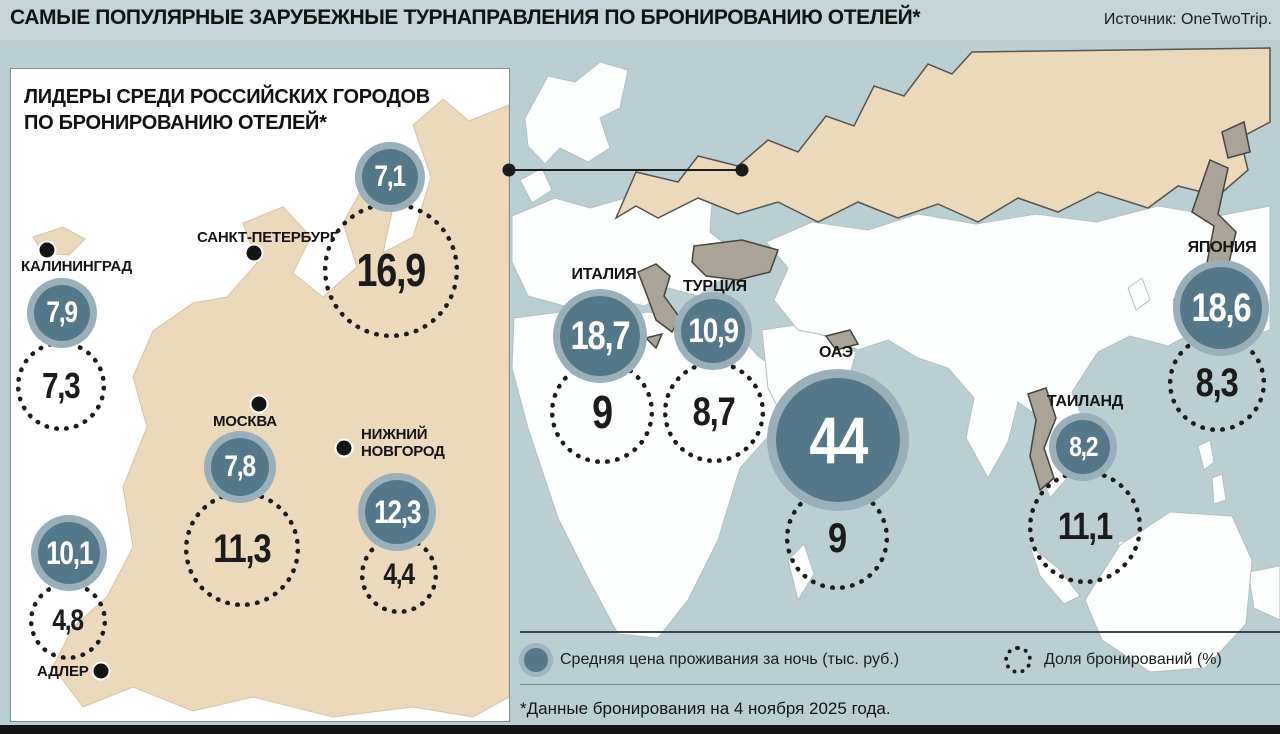 Image resolution: width=1280 pixels, height=734 pixels. What do you see at coordinates (403, 443) in the screenshot?
I see `city-label-nizhny: НИЖНИЙ НОВГОРОД` at bounding box center [403, 443].